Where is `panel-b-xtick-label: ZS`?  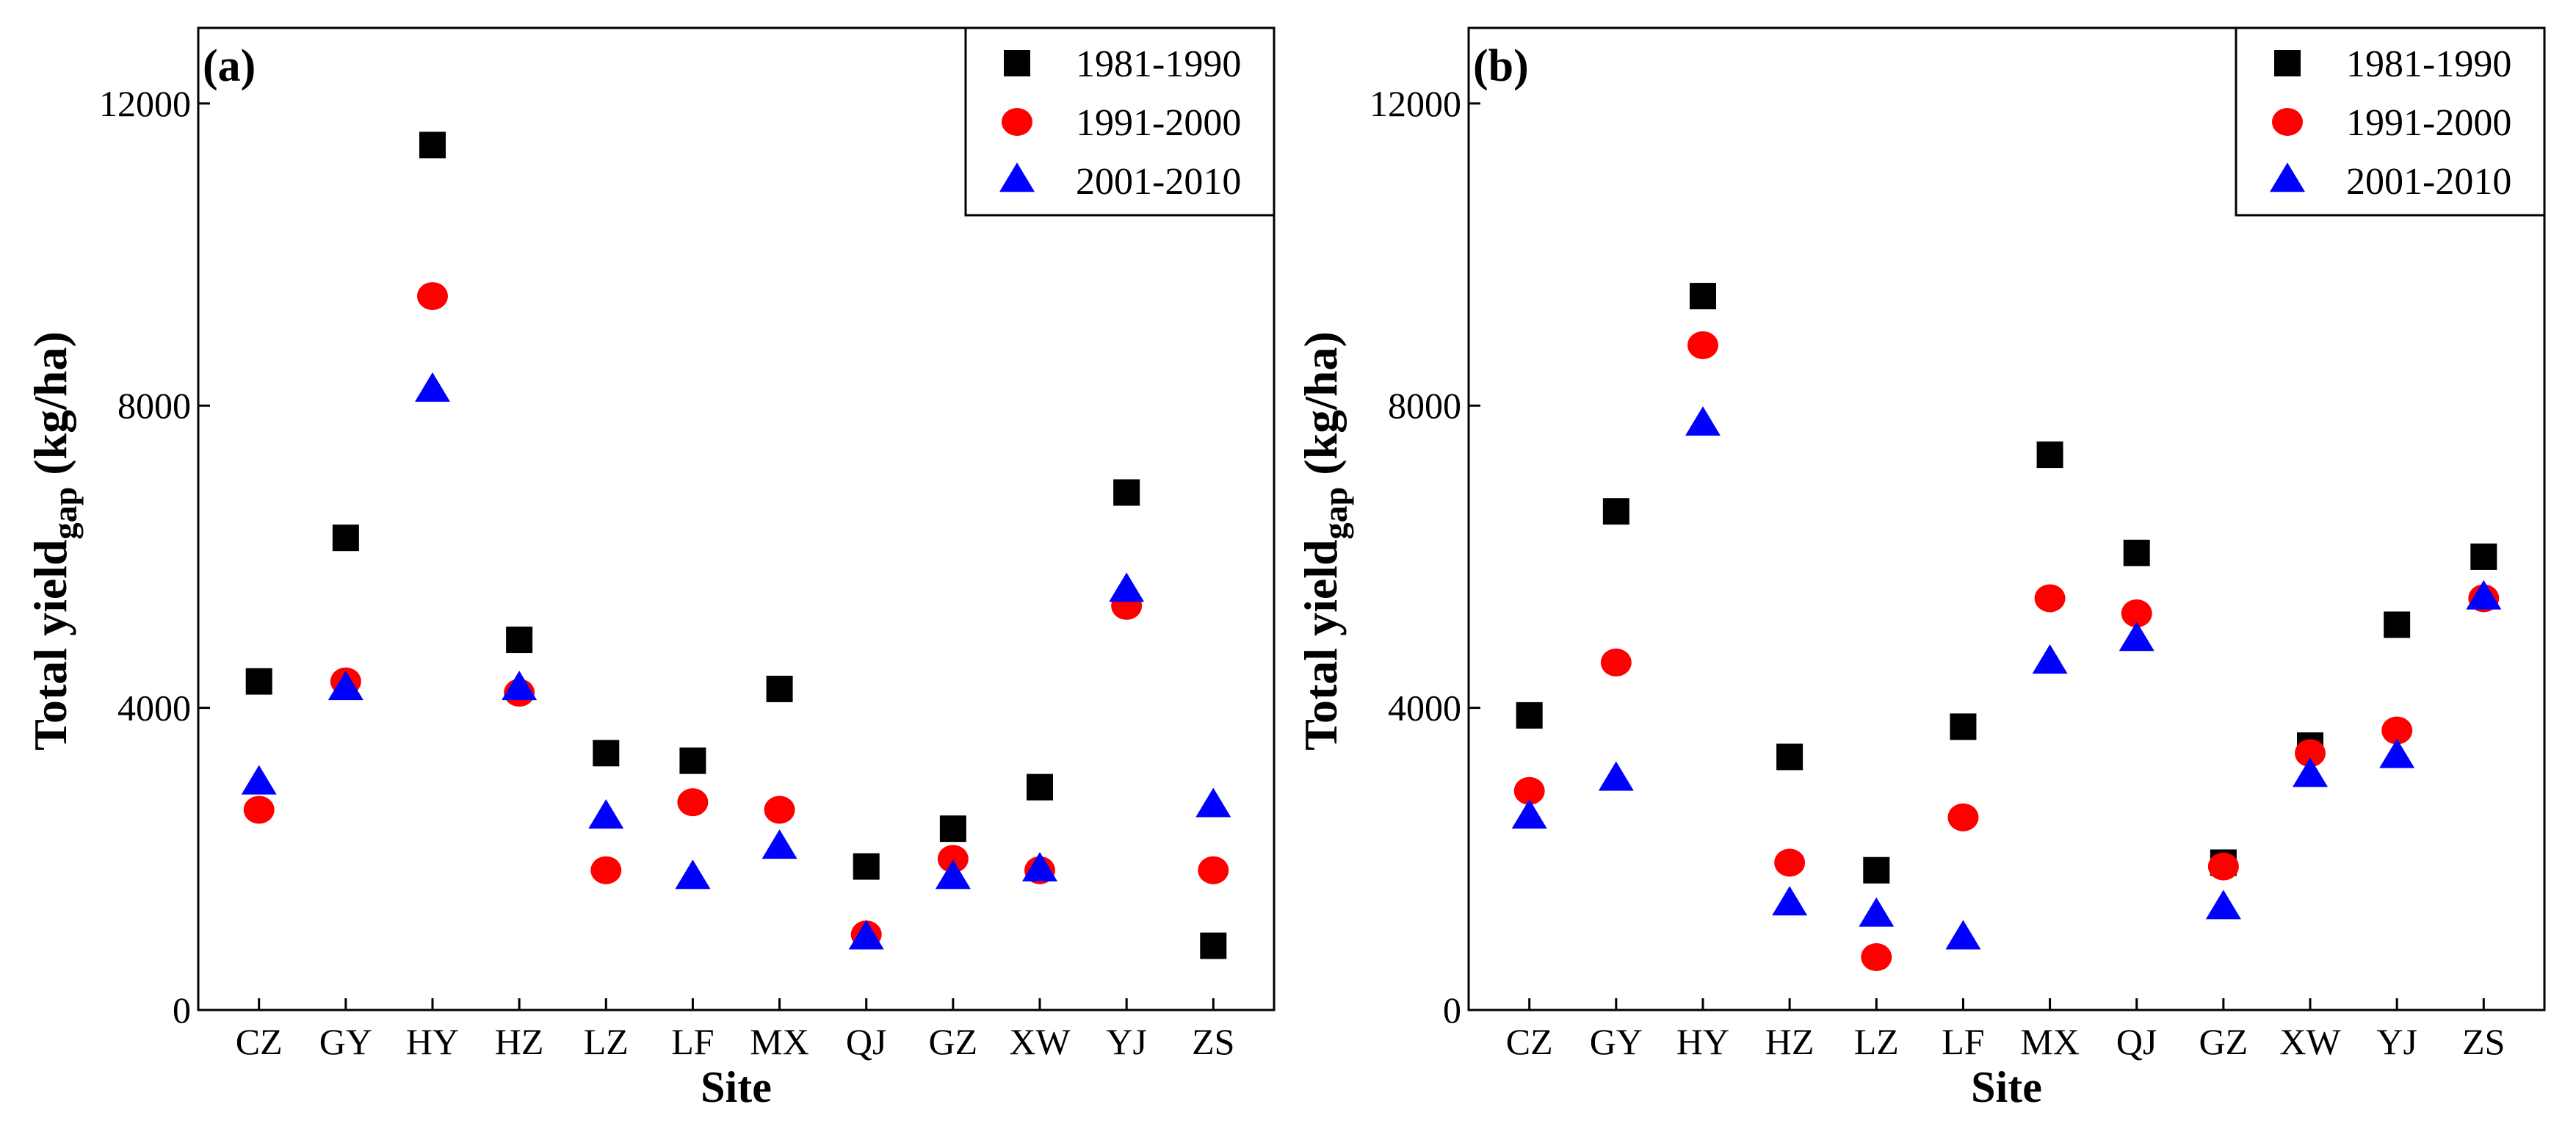
panel-b-xtick-label: ZS is located at coordinates (2483, 1041).